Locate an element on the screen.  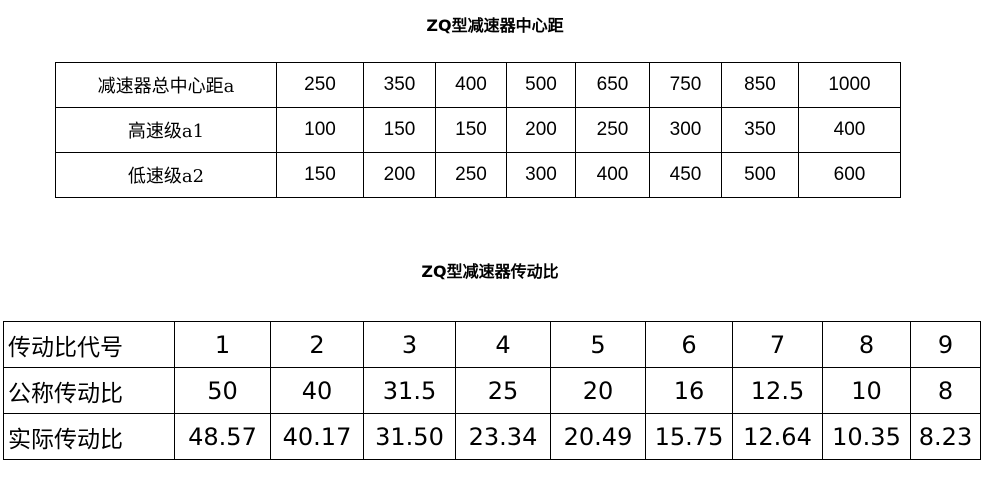
table-cell: 16 is located at coordinates (689, 390).